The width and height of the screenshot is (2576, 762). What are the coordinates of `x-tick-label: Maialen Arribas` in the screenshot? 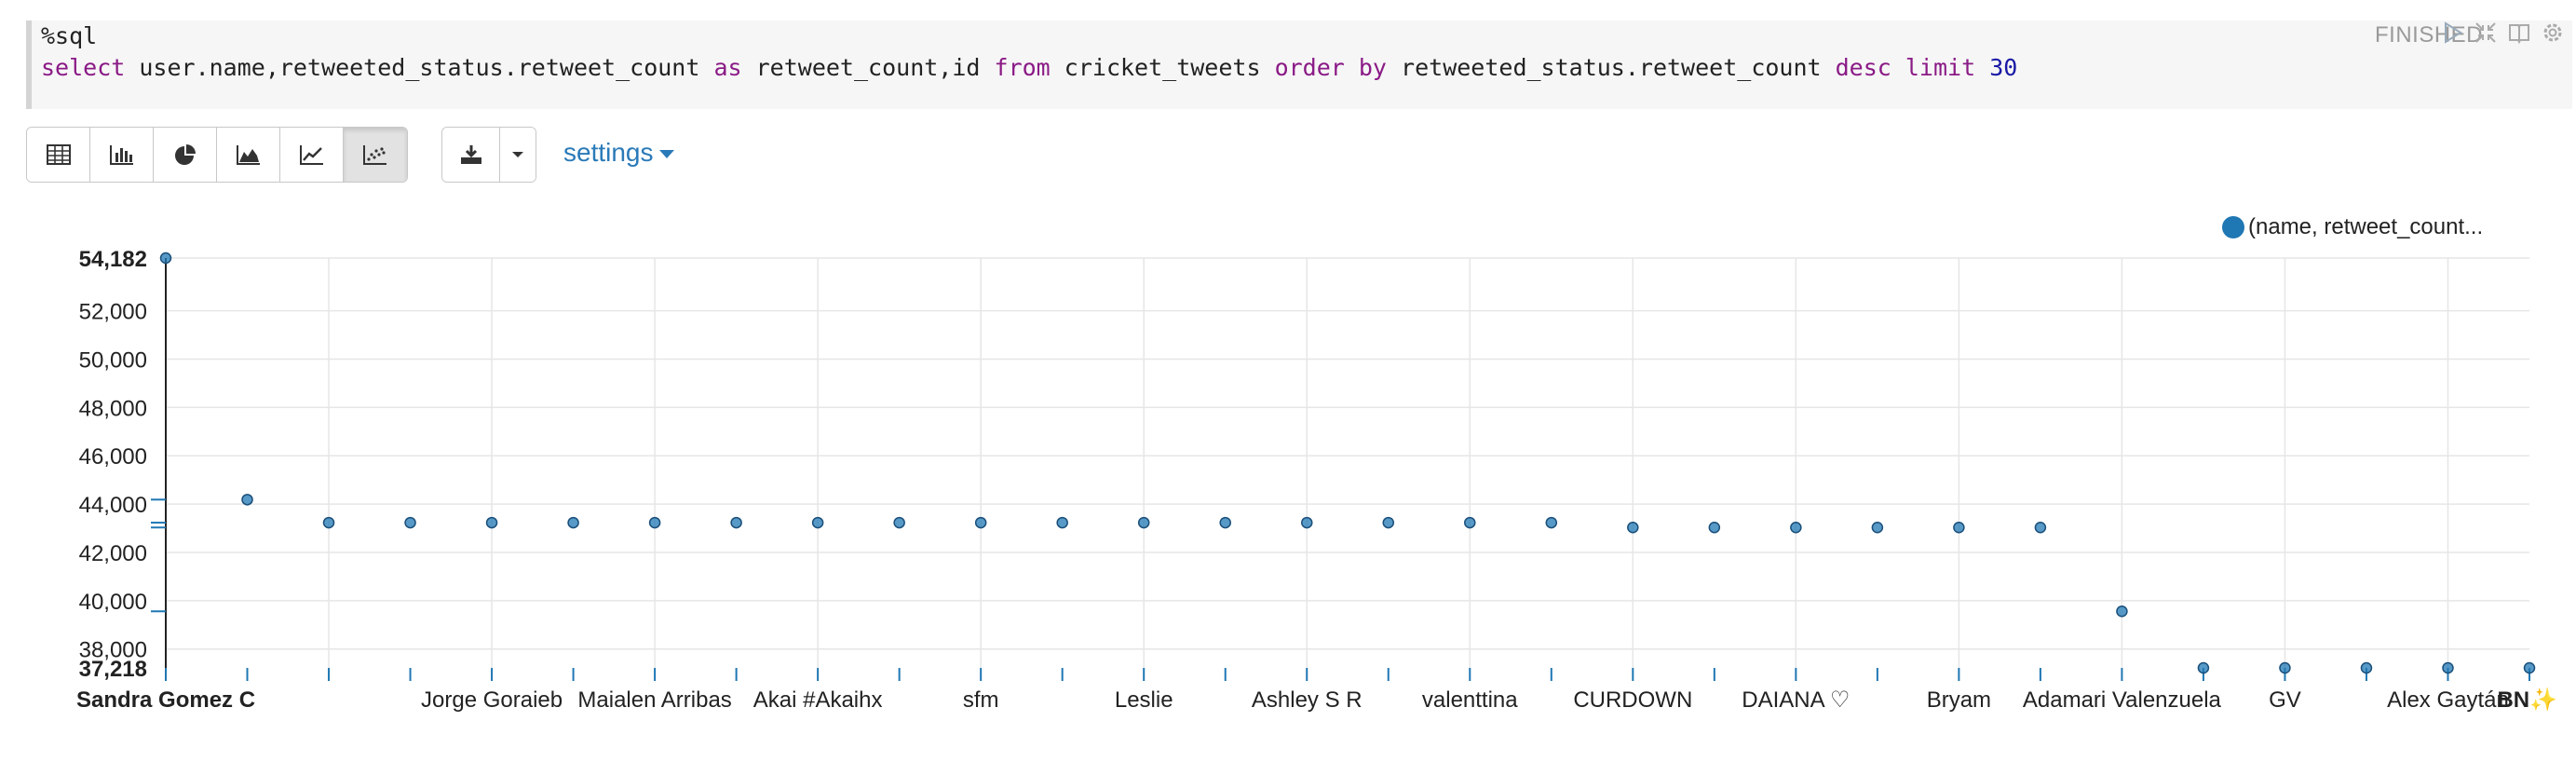 It's located at (654, 700).